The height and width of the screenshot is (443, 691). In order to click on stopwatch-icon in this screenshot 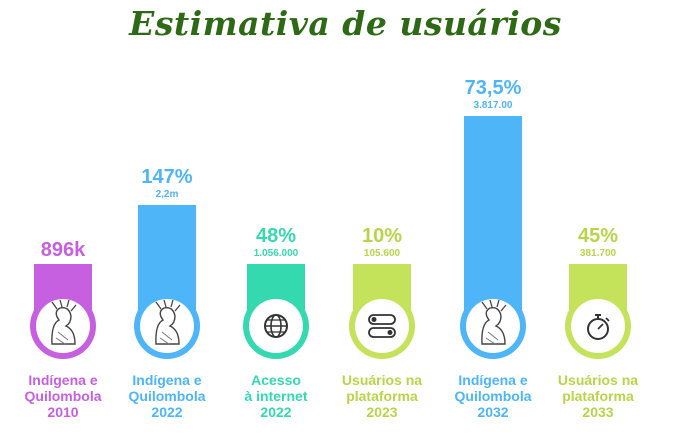, I will do `click(598, 327)`.